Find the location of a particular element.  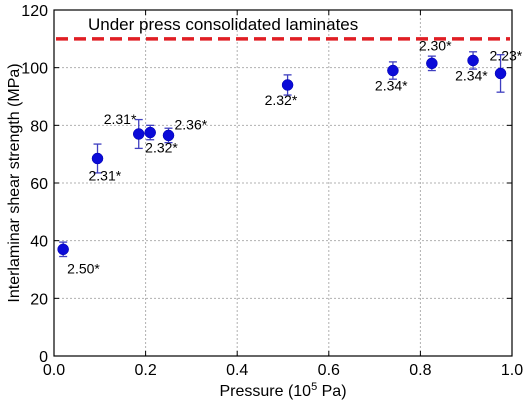

x-tick-label: 0.2 is located at coordinates (145, 370).